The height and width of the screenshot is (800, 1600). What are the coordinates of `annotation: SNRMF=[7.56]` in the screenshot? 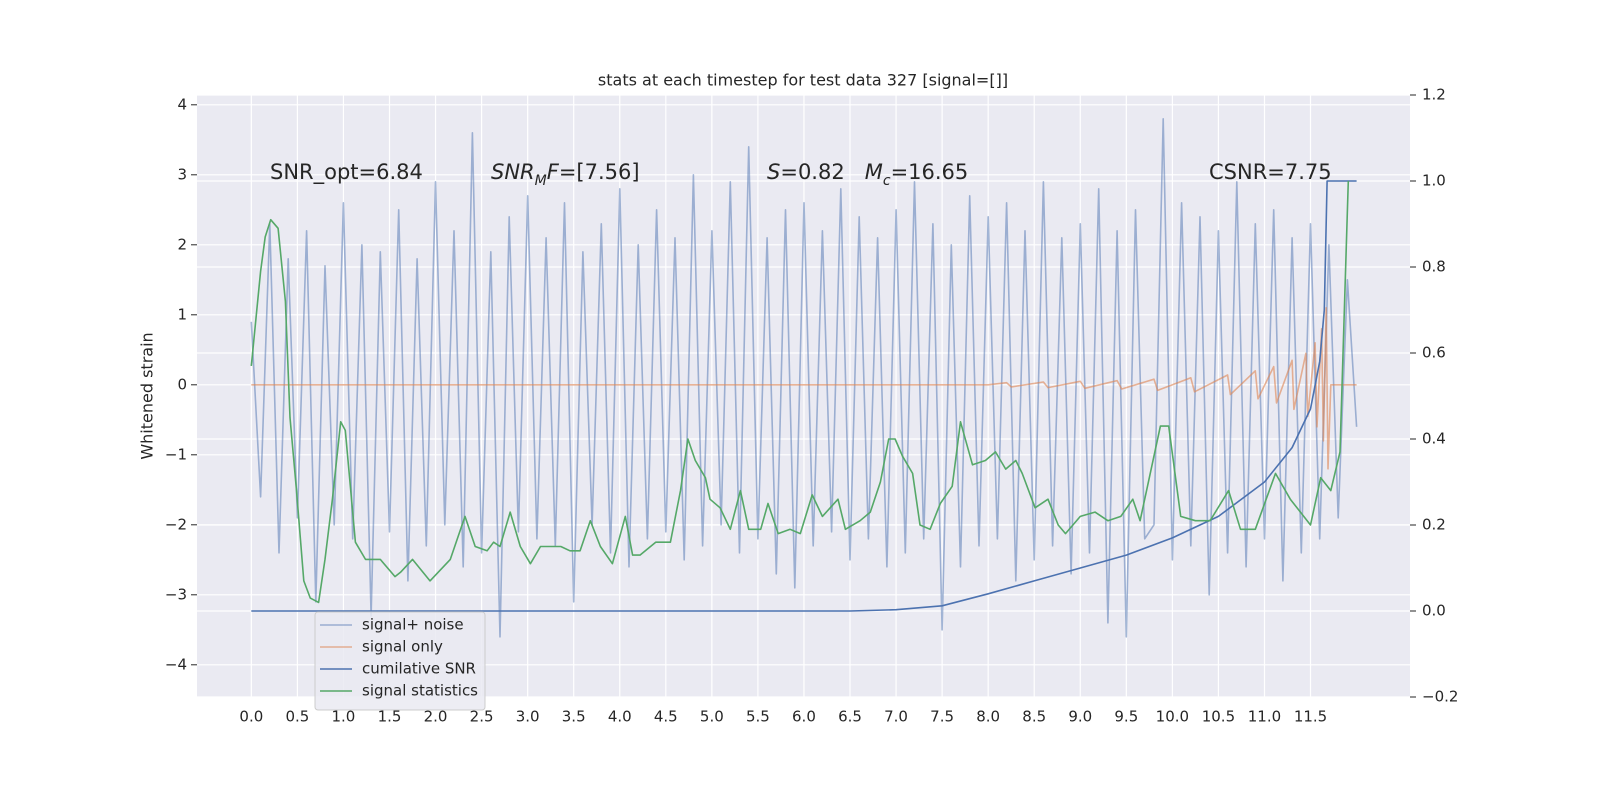 It's located at (565, 174).